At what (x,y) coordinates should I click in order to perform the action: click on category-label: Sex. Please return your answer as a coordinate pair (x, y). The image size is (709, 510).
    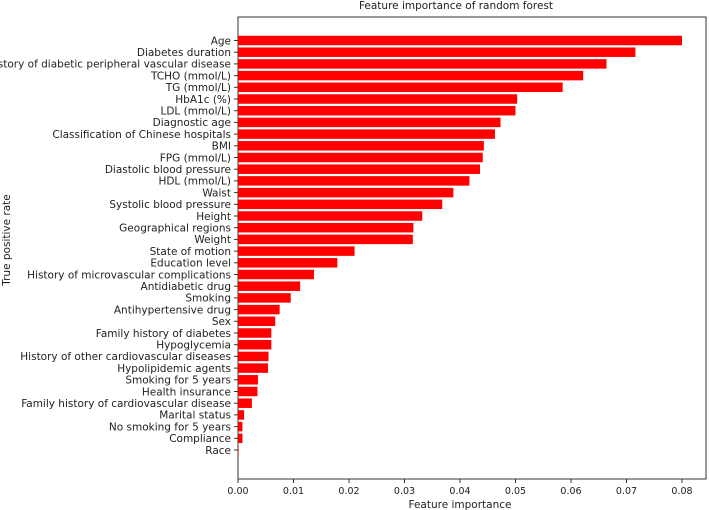
    Looking at the image, I should click on (221, 322).